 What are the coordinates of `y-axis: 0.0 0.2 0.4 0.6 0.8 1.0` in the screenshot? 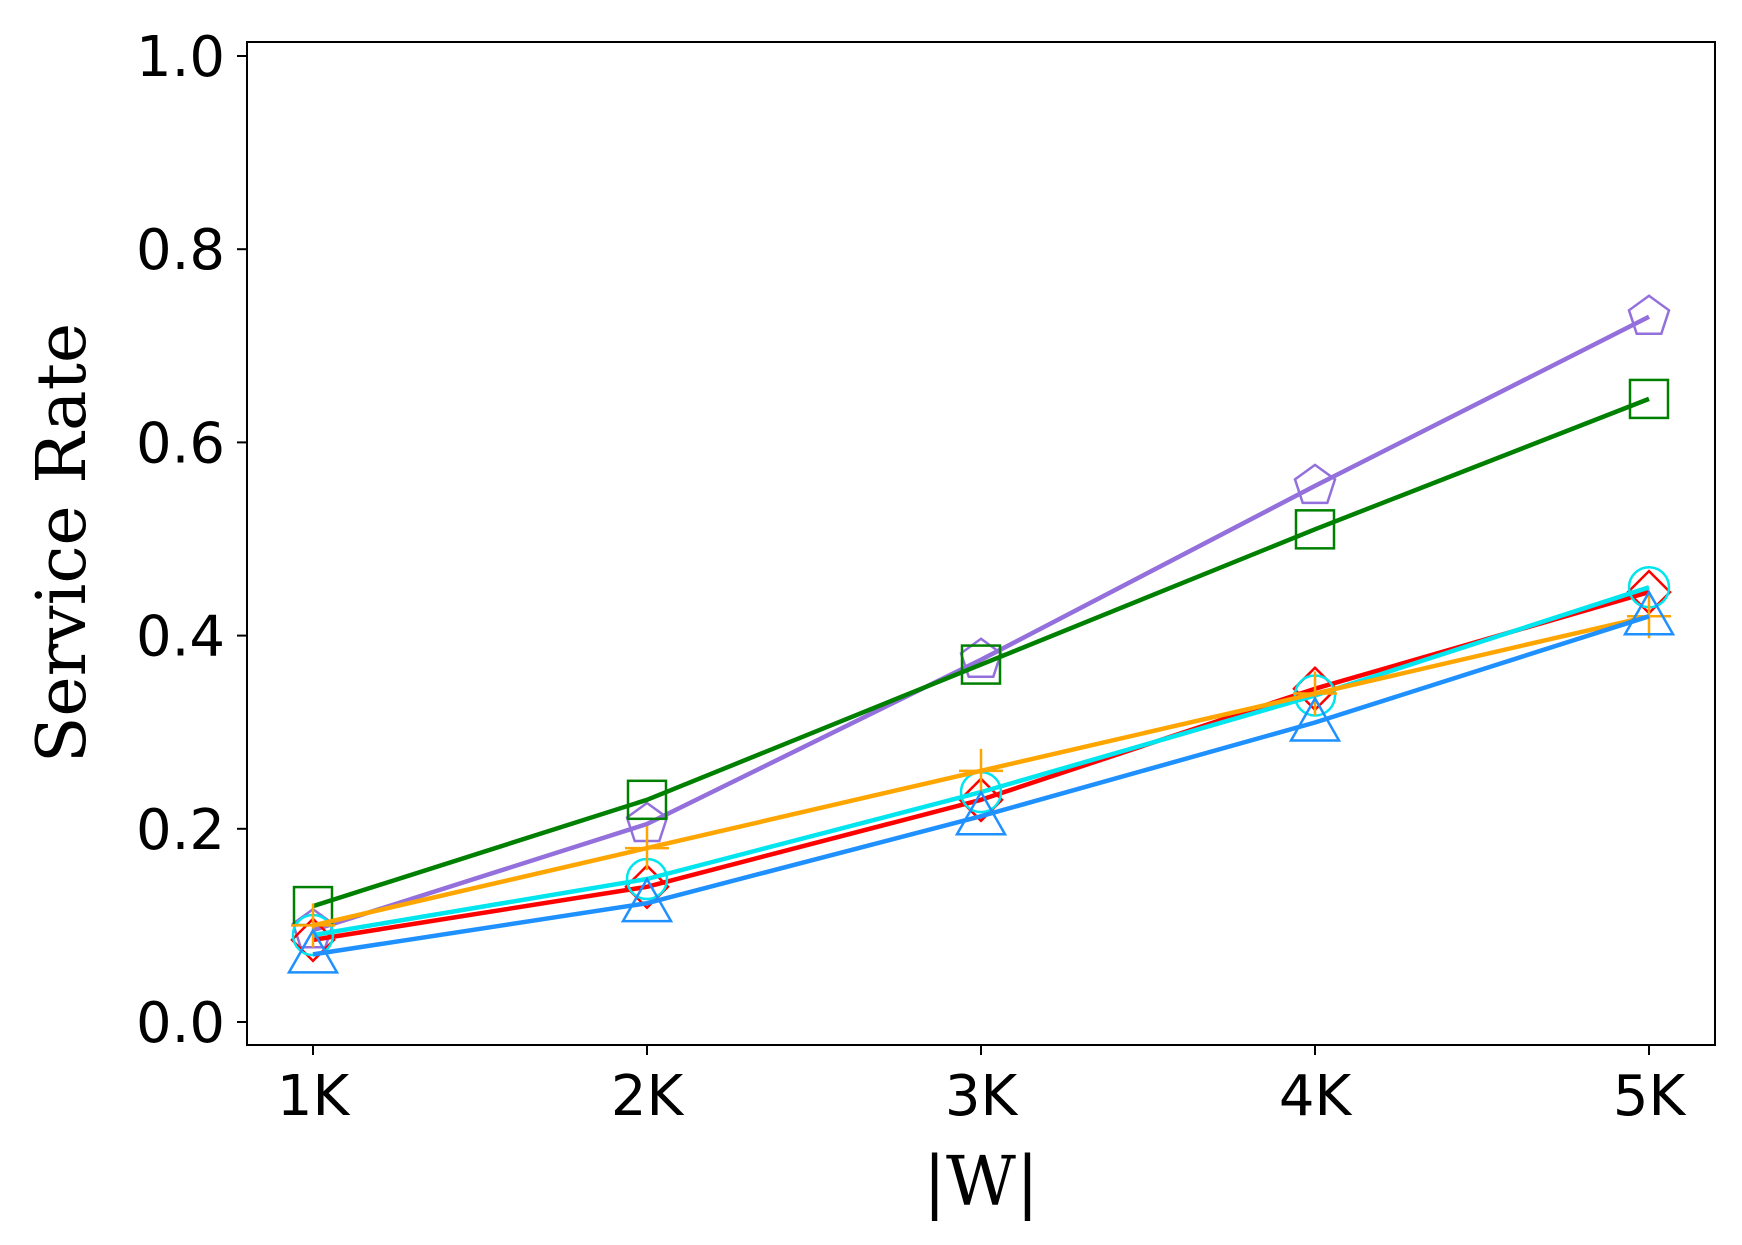 It's located at (191, 540).